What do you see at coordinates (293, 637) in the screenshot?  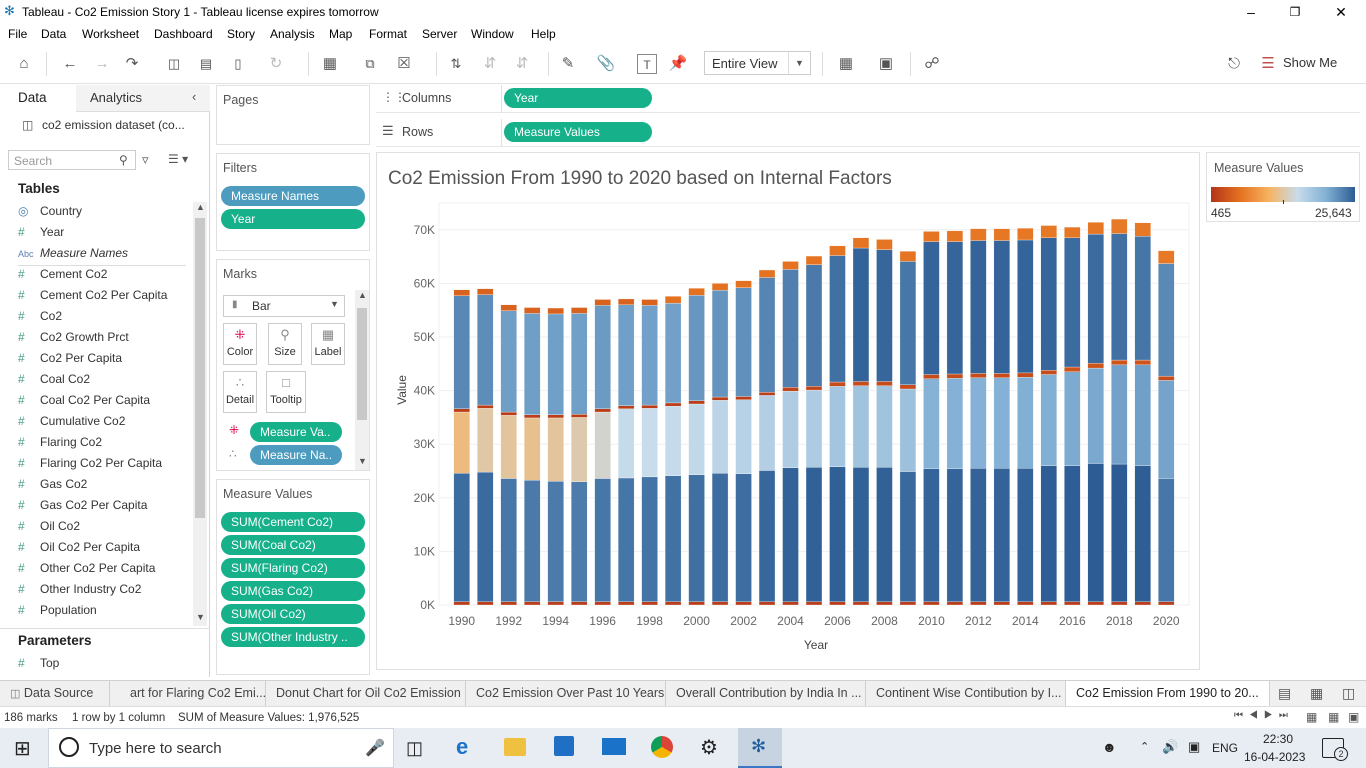 I see `measure-pill-other-industry: SUM(Other Industry ..` at bounding box center [293, 637].